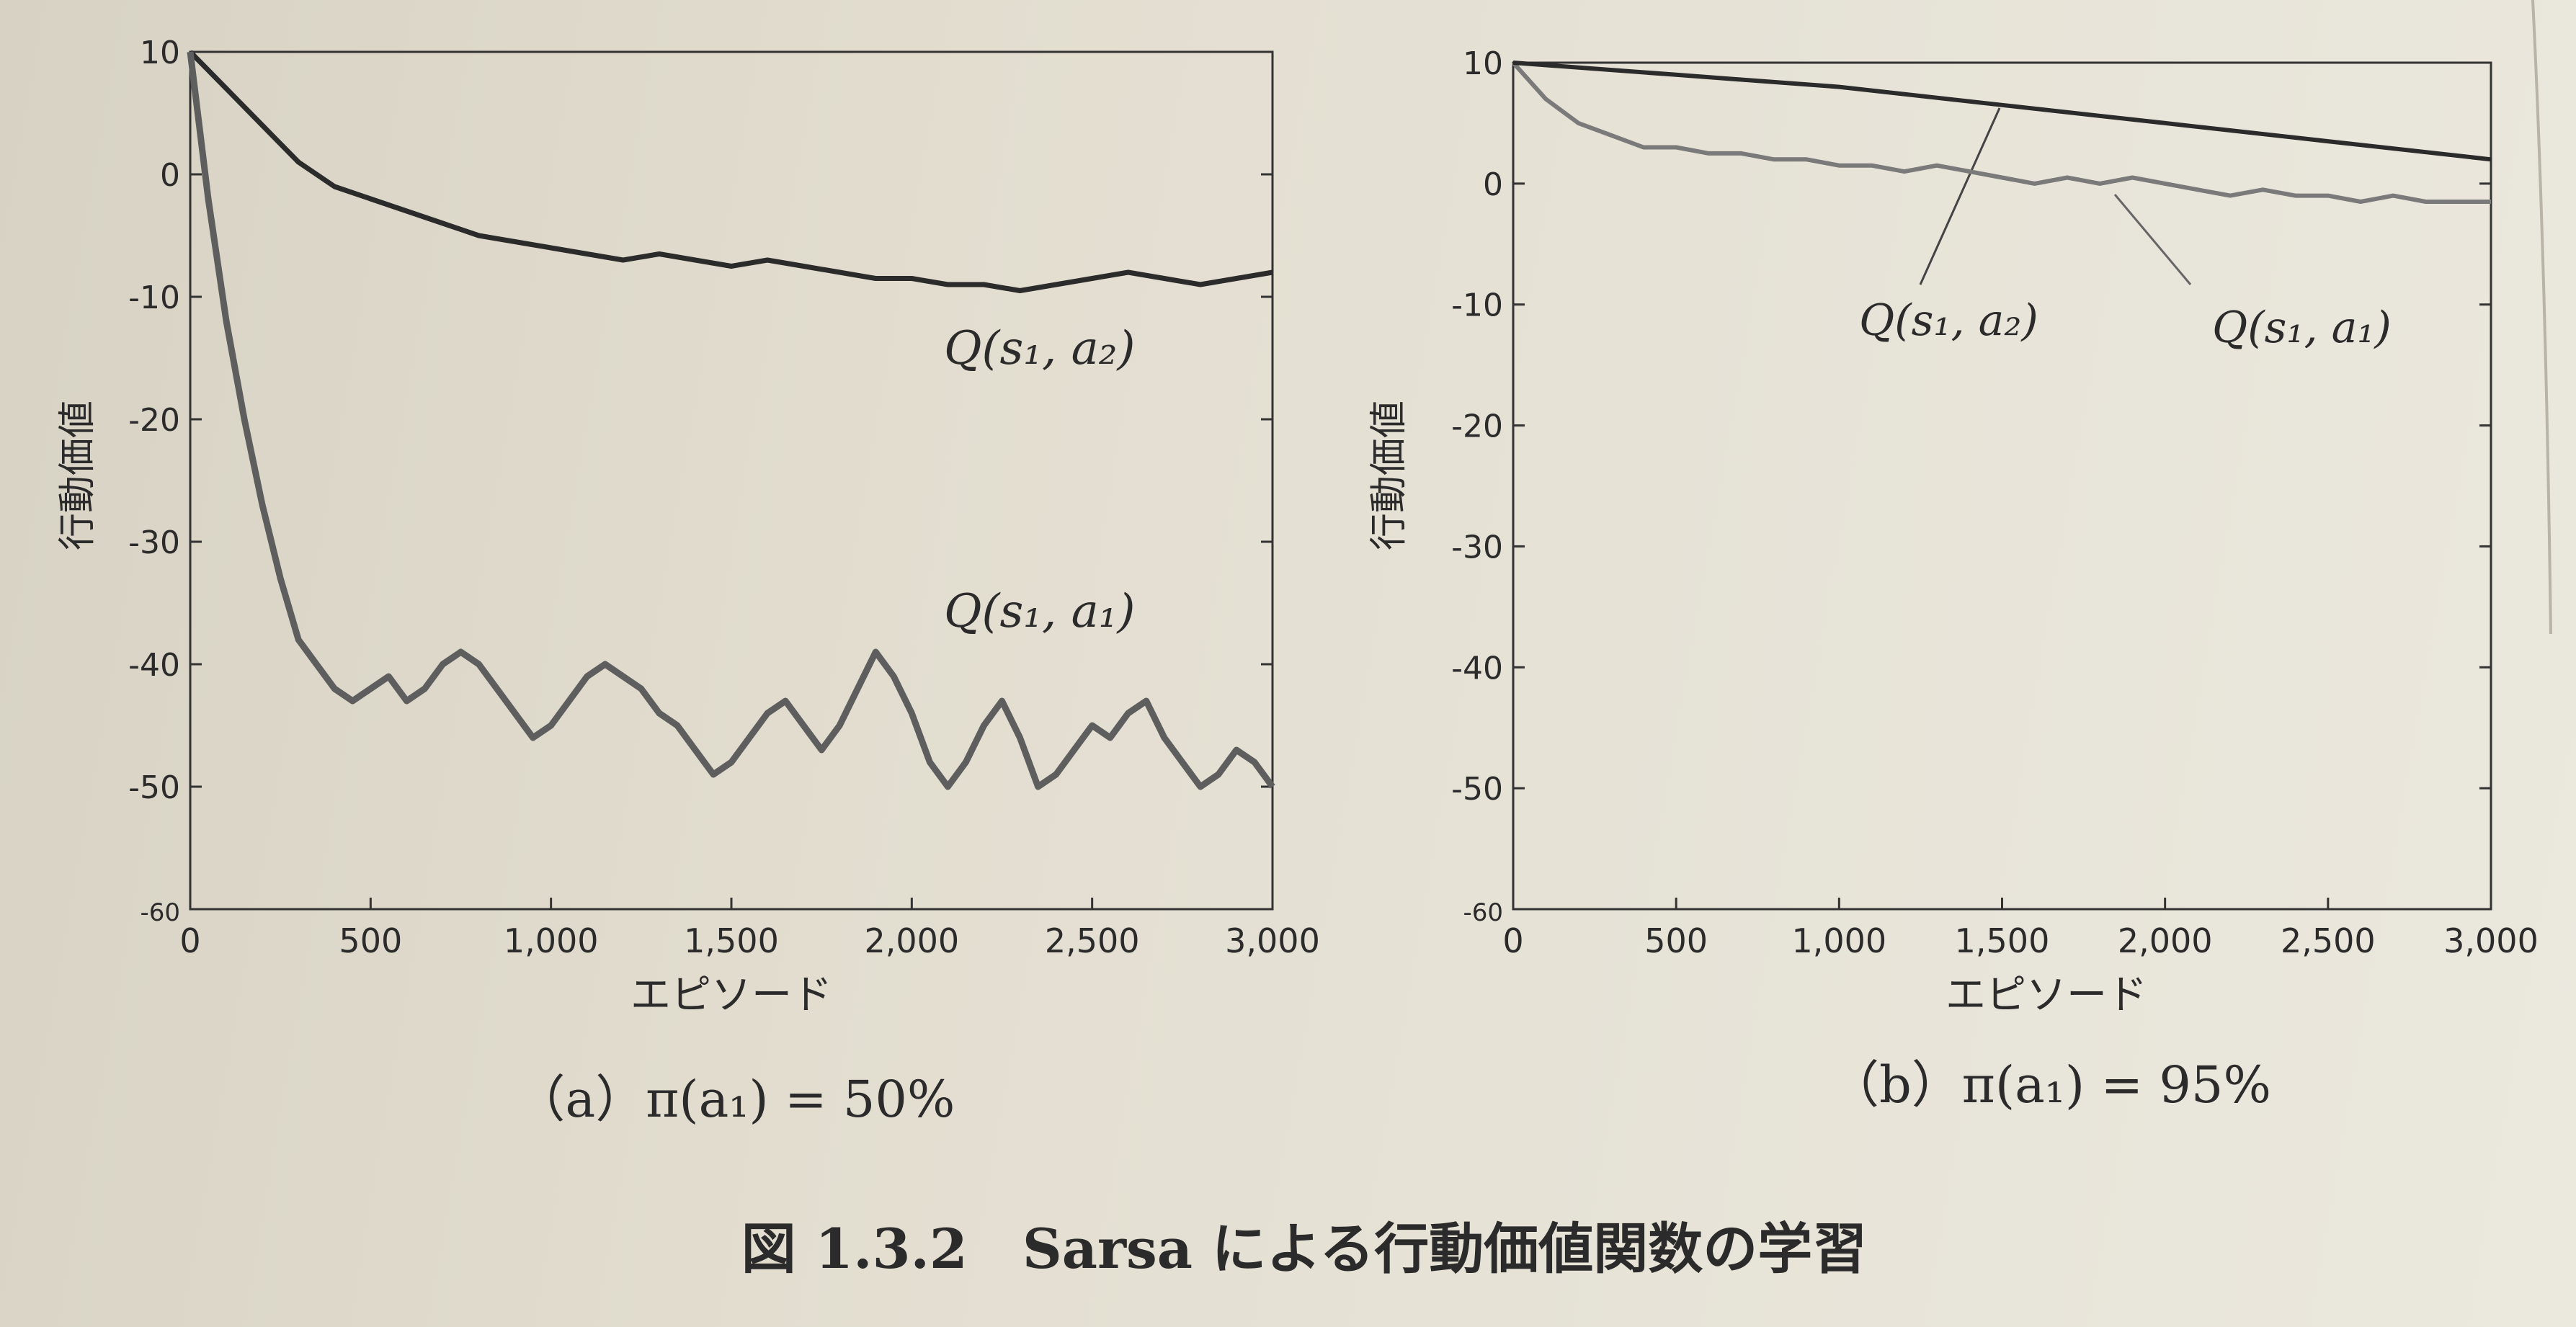 The height and width of the screenshot is (1327, 2576). Describe the element at coordinates (2152, 239) in the screenshot. I see `panel-b-leader-q-a1` at that location.